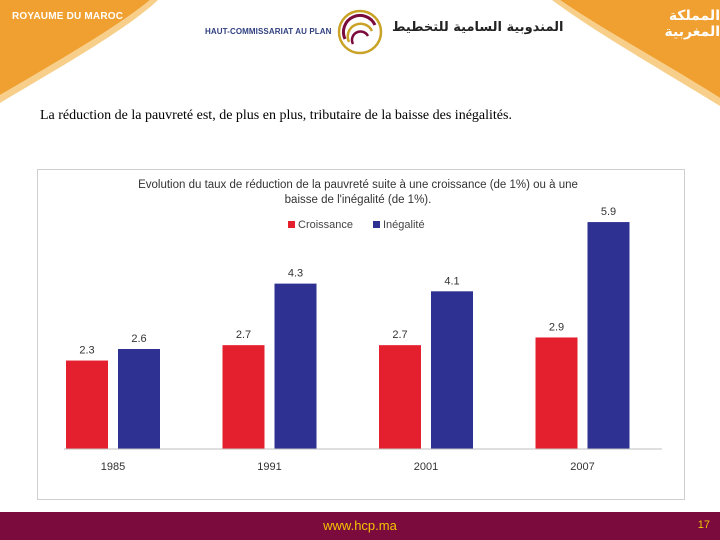 The width and height of the screenshot is (720, 540). What do you see at coordinates (113, 467) in the screenshot?
I see `x-tick-1985: 1985` at bounding box center [113, 467].